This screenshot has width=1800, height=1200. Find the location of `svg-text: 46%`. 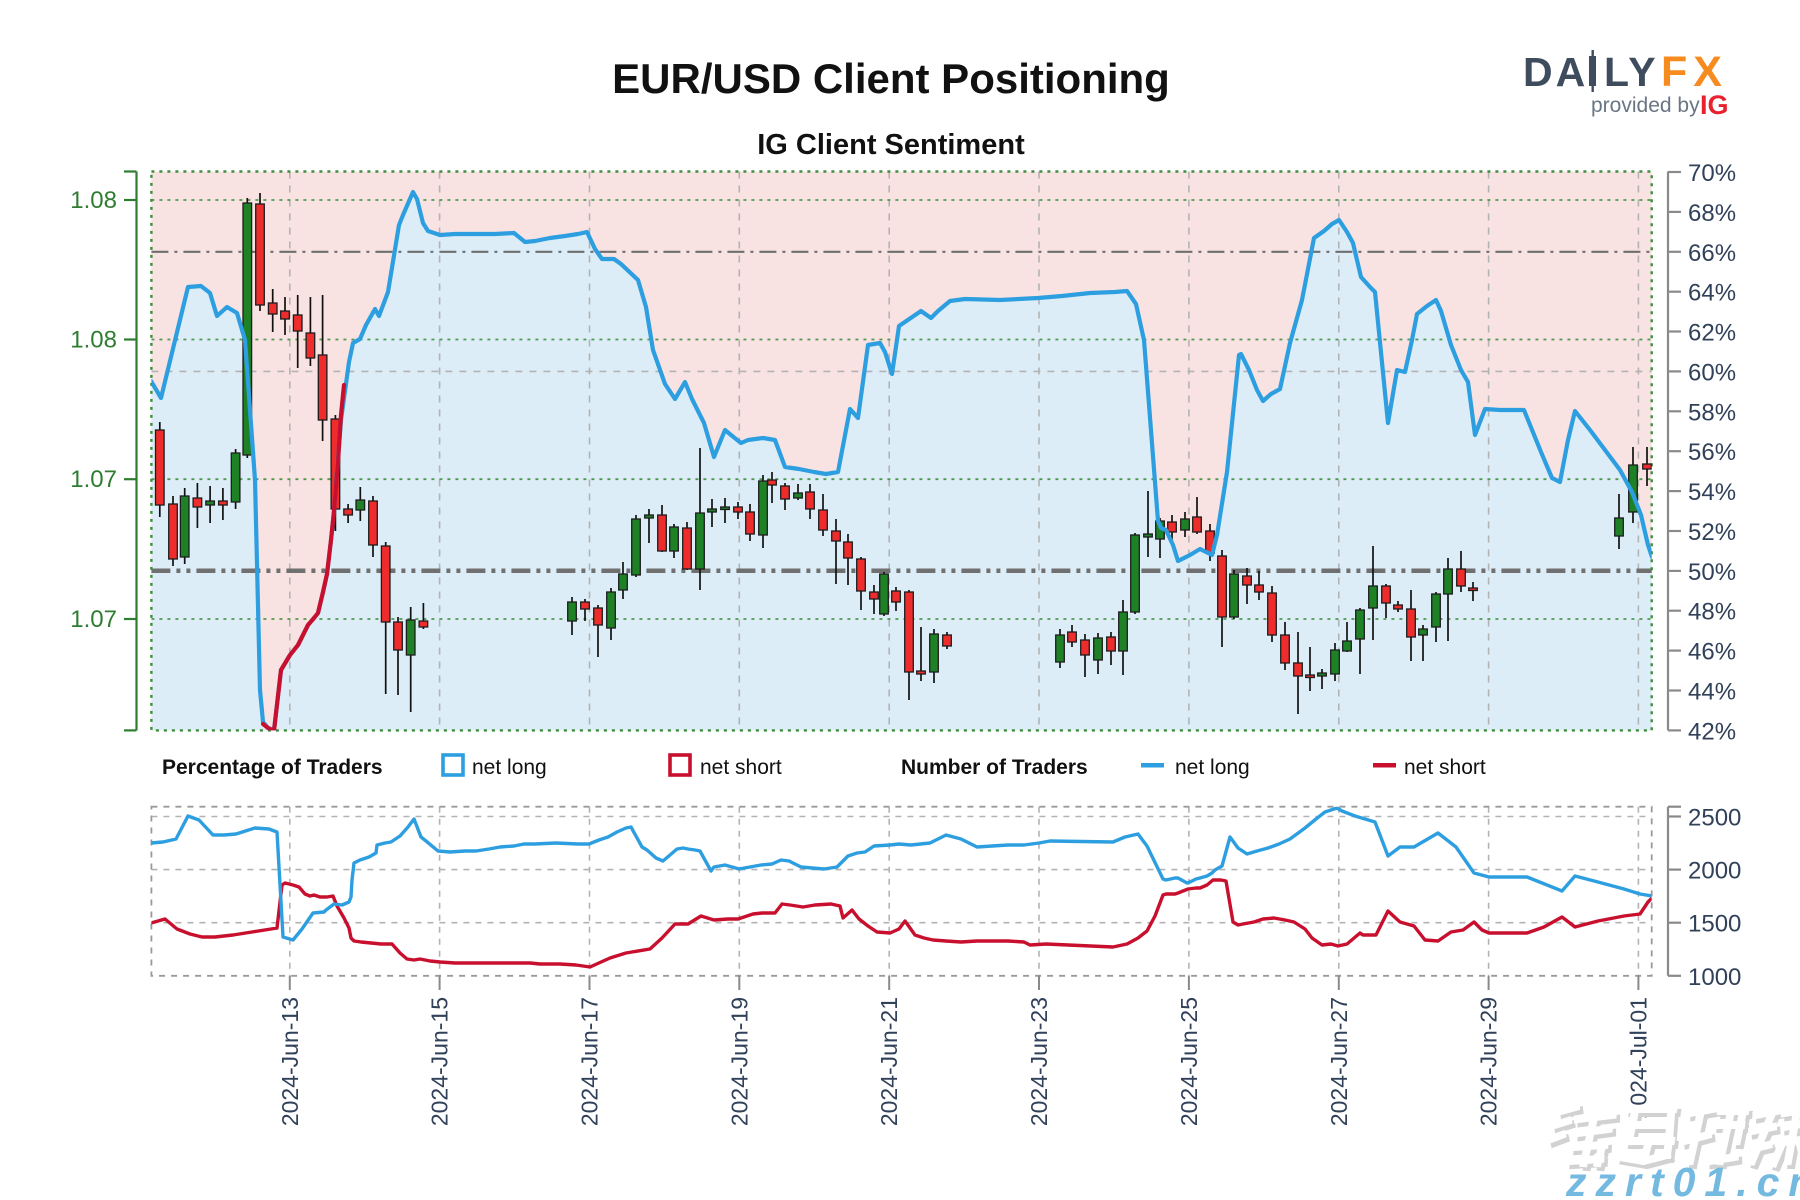

svg-text: 46% is located at coordinates (1712, 652).